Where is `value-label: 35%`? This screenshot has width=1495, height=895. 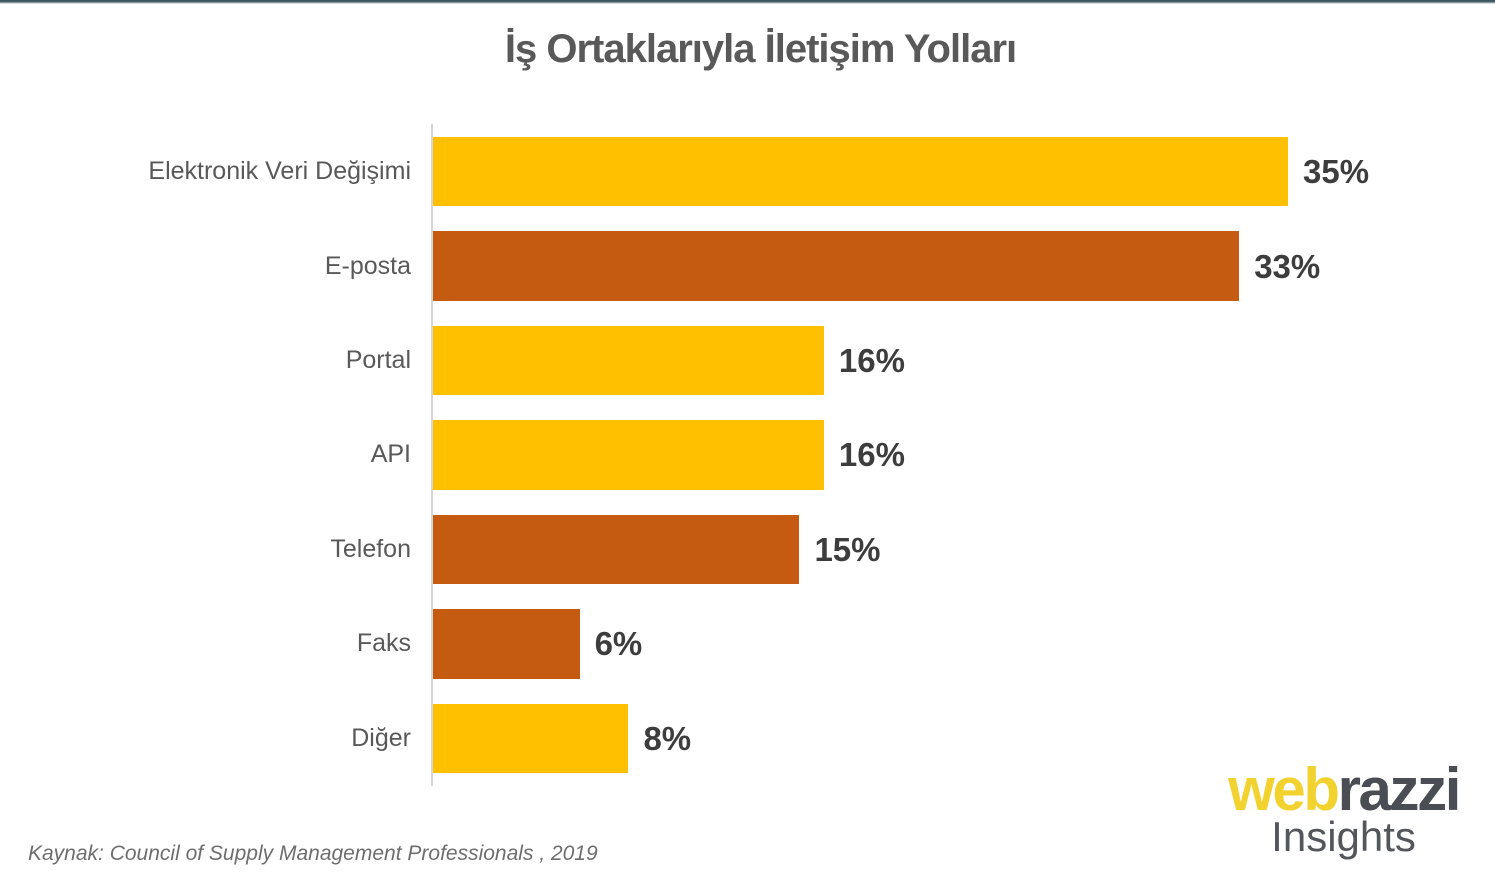
value-label: 35% is located at coordinates (1336, 172).